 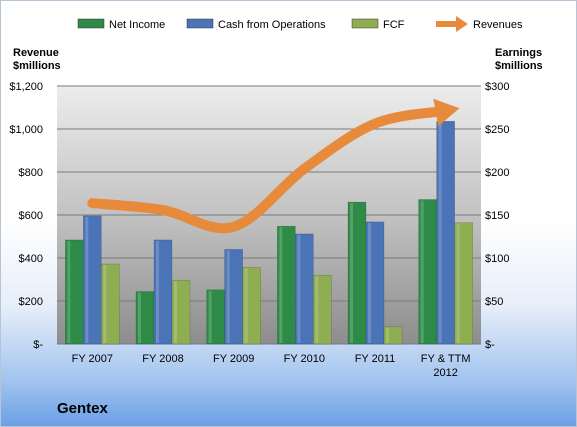 What do you see at coordinates (37, 66) in the screenshot?
I see `left-axis-title: $millions` at bounding box center [37, 66].